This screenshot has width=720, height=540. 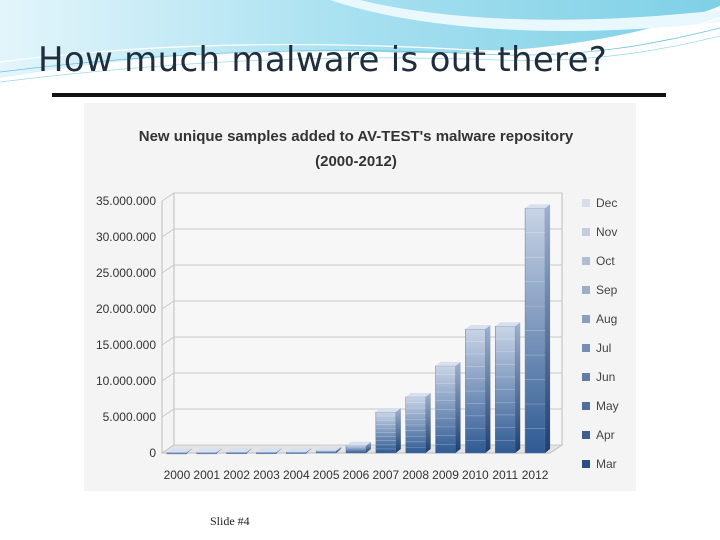 I want to click on x-tick-label: 2002, so click(x=236, y=475).